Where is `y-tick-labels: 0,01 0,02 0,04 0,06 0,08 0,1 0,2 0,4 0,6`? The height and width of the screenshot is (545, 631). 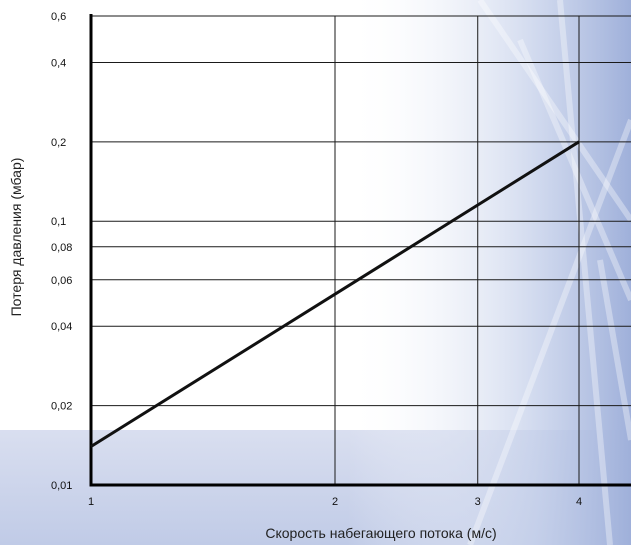 y-tick-labels: 0,01 0,02 0,04 0,06 0,08 0,1 0,2 0,4 0,6 is located at coordinates (61, 251).